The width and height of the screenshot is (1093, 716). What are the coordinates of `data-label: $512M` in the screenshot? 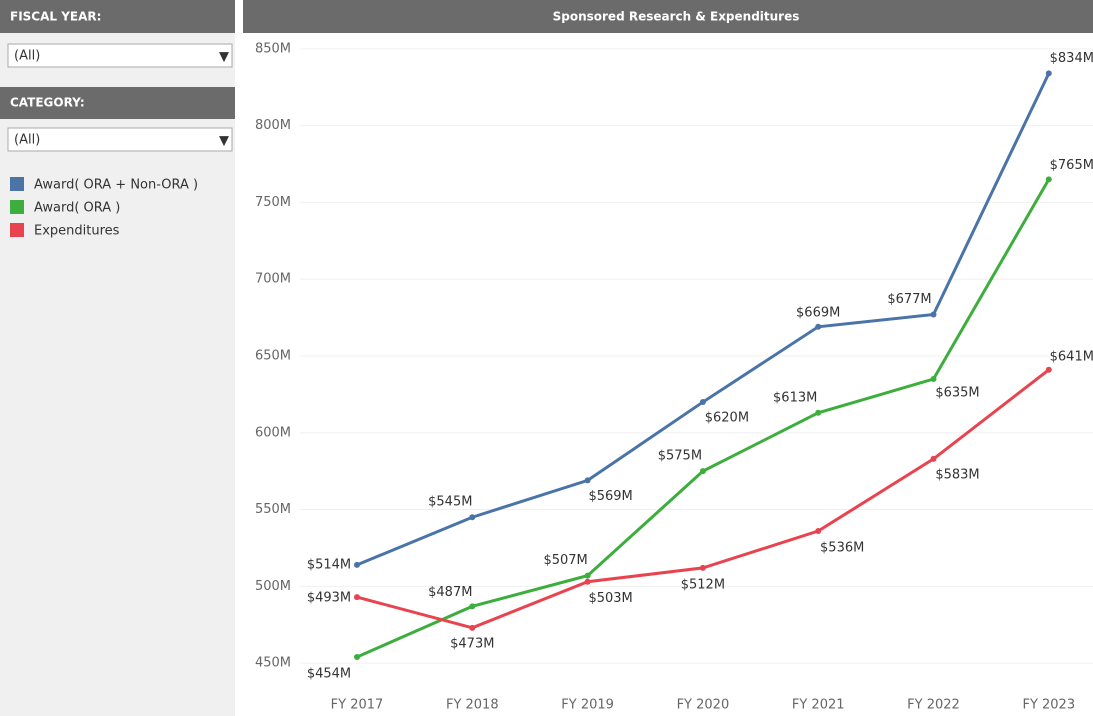 It's located at (703, 584).